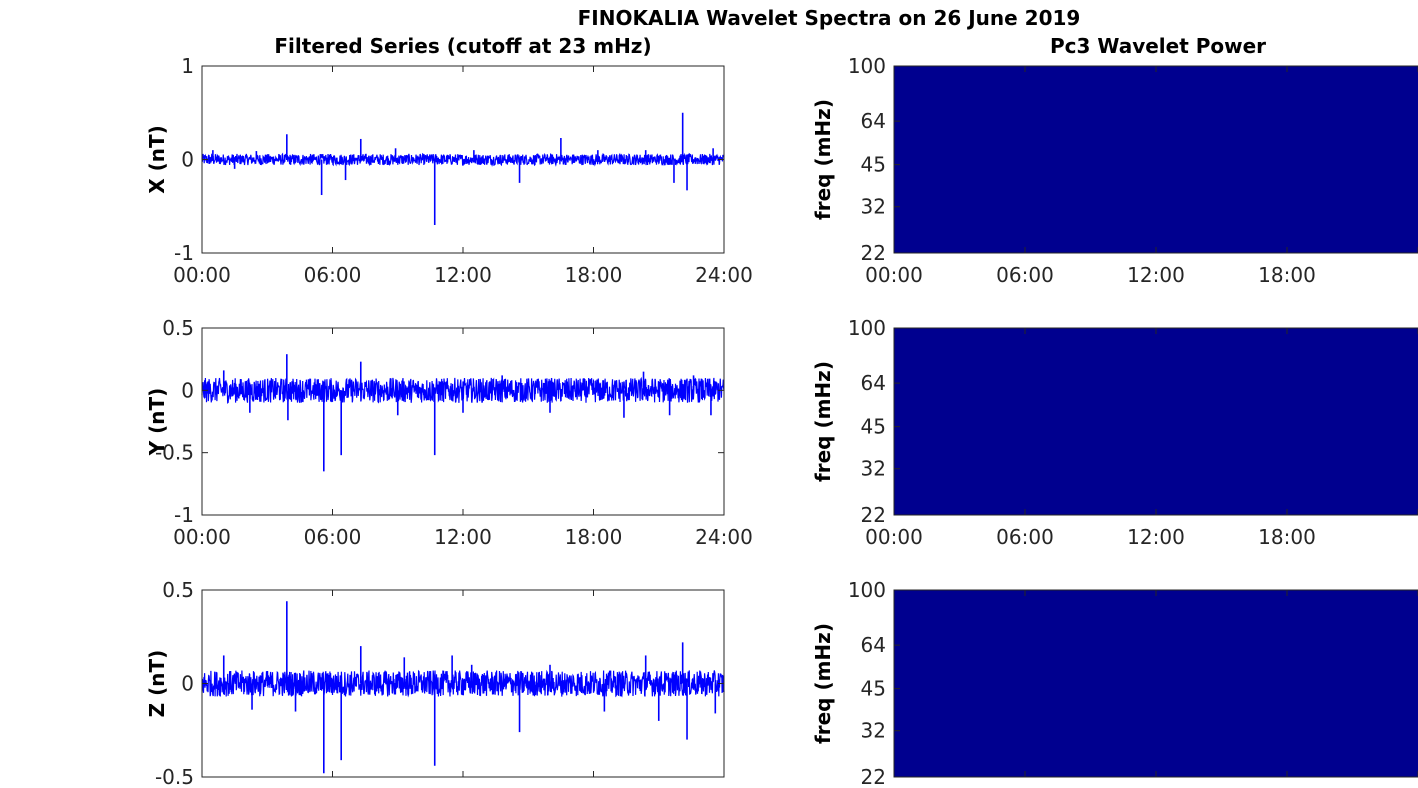  What do you see at coordinates (157, 422) in the screenshot?
I see `y-axis-label: Y (nT)` at bounding box center [157, 422].